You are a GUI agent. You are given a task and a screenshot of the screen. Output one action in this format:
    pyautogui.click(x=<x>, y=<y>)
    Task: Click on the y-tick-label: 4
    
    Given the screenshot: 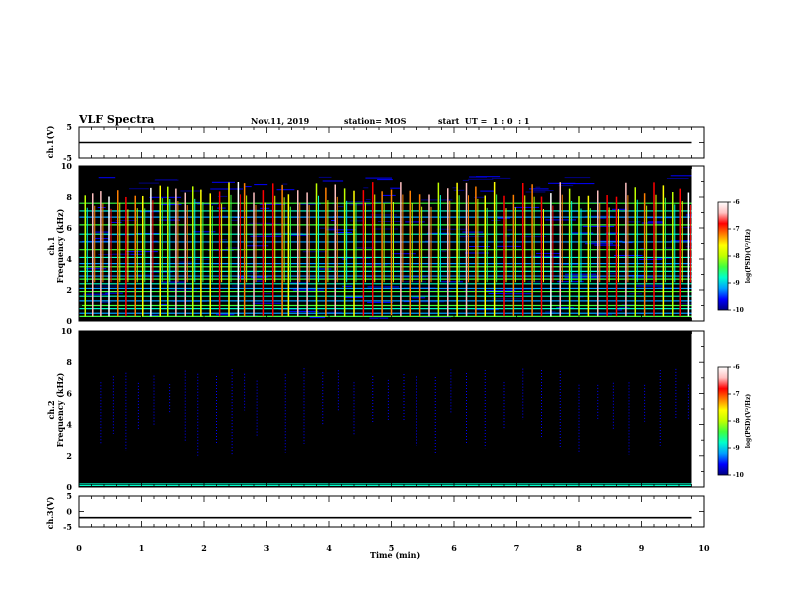 What is the action you would take?
    pyautogui.click(x=69, y=425)
    